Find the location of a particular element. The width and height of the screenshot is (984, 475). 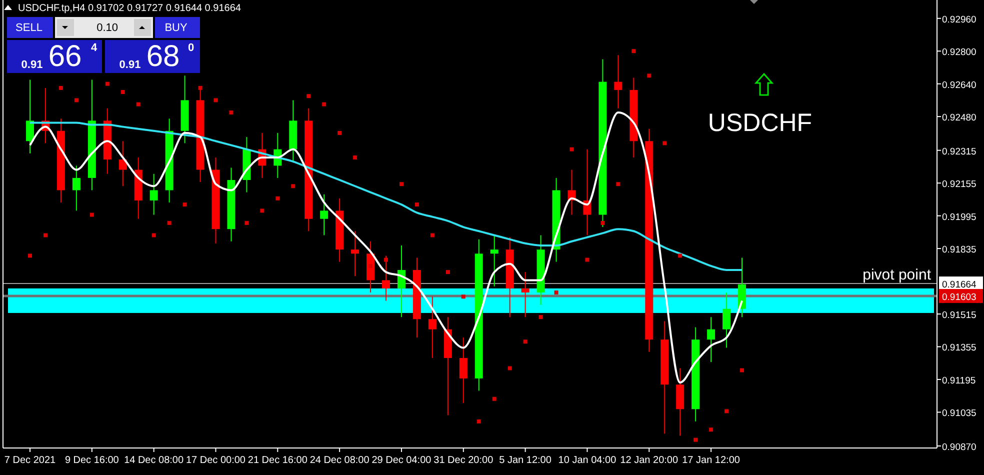

x-tick-label: 29 Dec 04:00 is located at coordinates (402, 460).